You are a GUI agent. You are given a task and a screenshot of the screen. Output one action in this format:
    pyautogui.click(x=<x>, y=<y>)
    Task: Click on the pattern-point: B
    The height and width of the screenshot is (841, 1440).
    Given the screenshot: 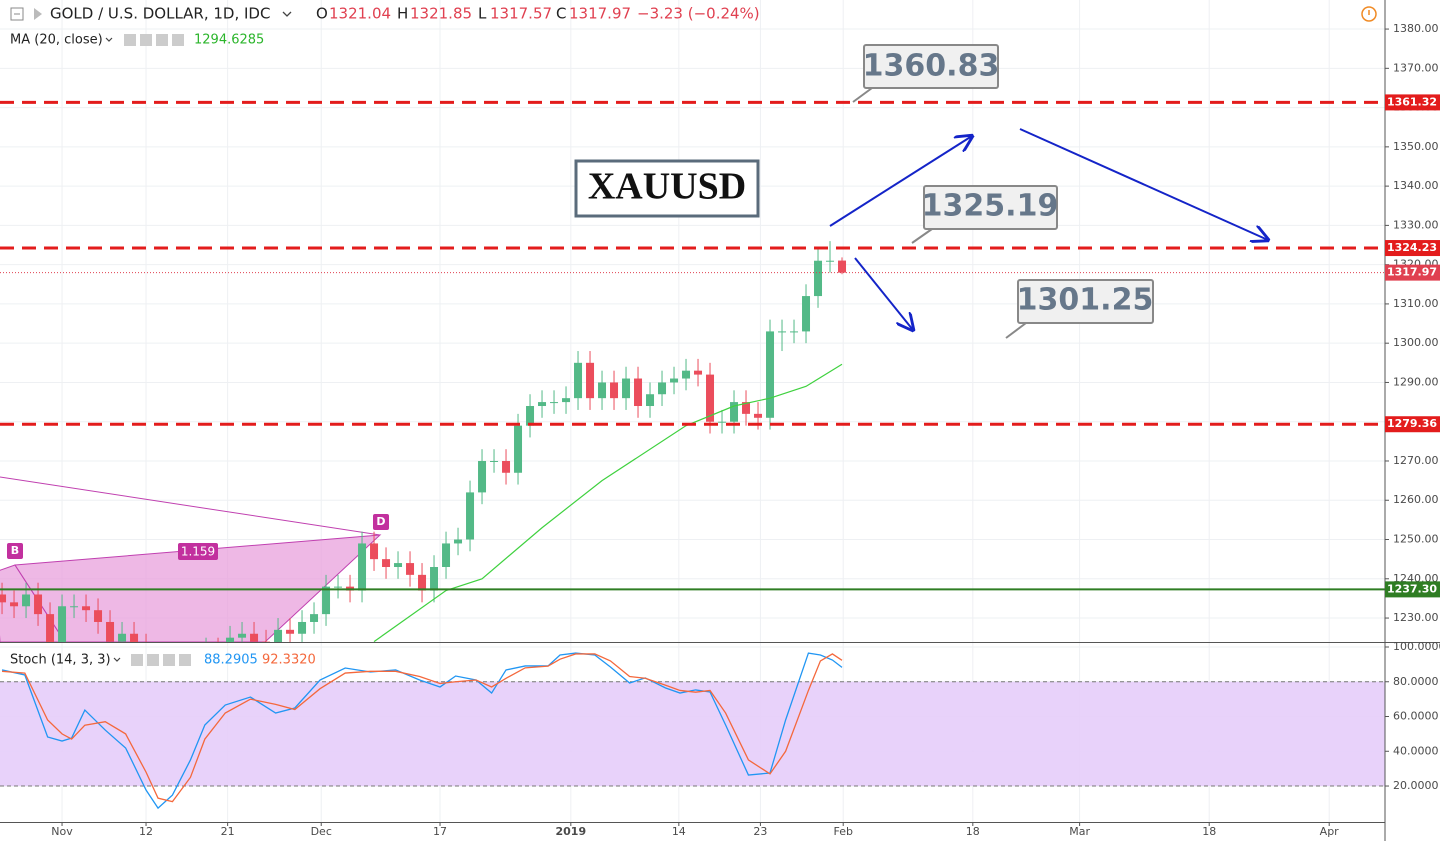 What is the action you would take?
    pyautogui.click(x=15, y=550)
    